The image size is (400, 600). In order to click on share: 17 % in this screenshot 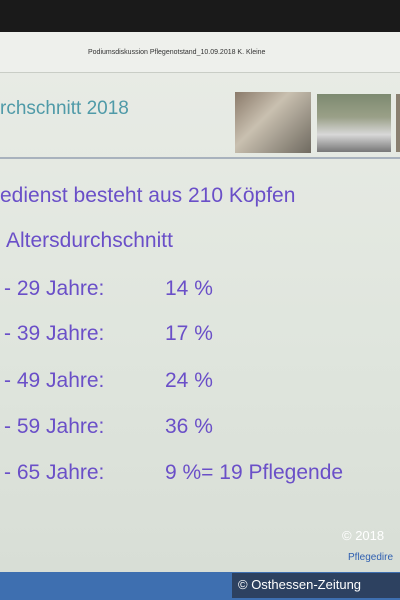, I will do `click(189, 333)`.